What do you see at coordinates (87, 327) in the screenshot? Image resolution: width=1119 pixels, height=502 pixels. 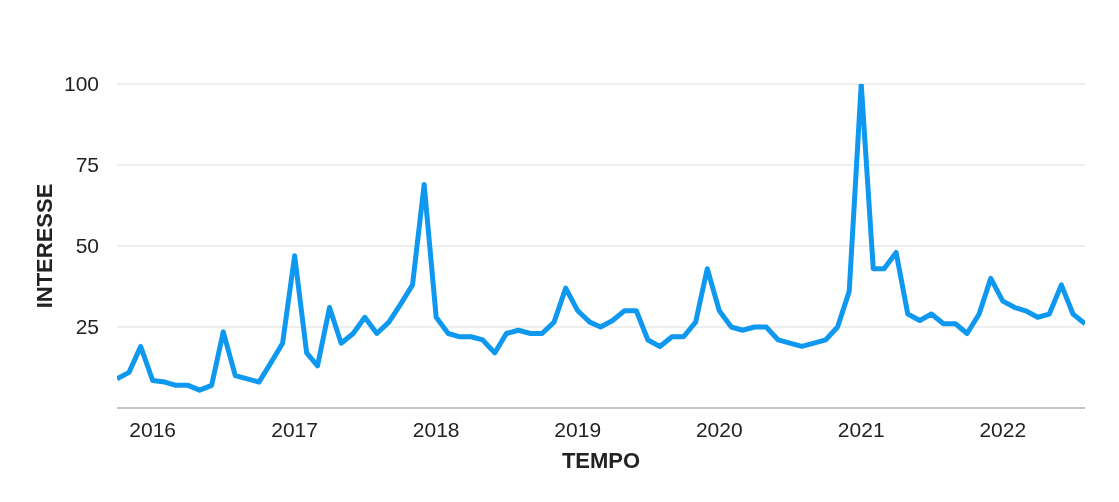 I see `y-tick-label: 25` at bounding box center [87, 327].